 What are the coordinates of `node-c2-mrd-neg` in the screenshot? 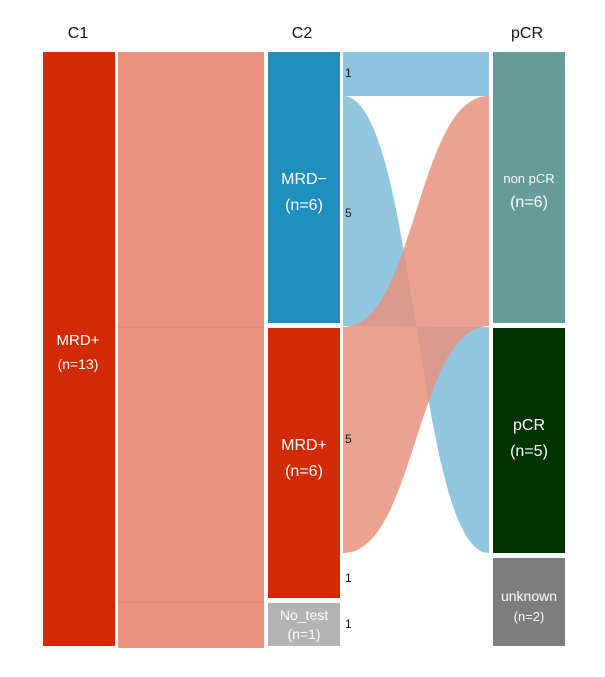 It's located at (304, 187).